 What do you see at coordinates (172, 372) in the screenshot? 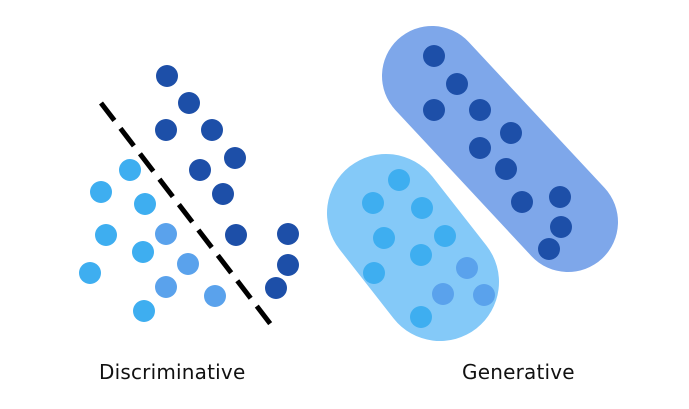
I see `discriminative-label: Discriminative` at bounding box center [172, 372].